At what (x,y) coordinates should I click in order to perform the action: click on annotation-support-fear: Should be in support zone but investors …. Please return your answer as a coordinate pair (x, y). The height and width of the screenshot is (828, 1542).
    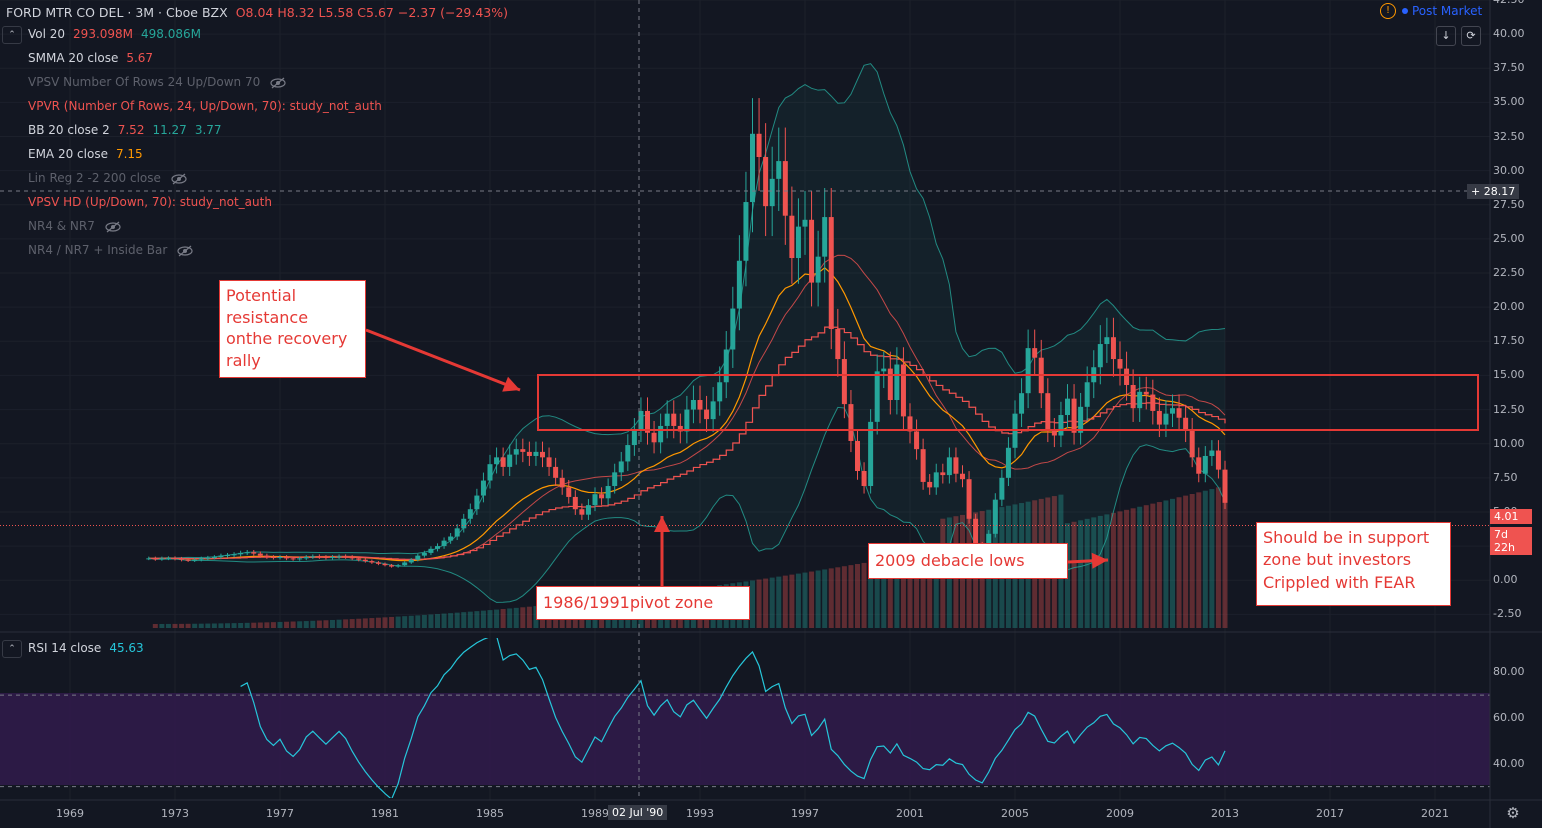
    Looking at the image, I should click on (1353, 564).